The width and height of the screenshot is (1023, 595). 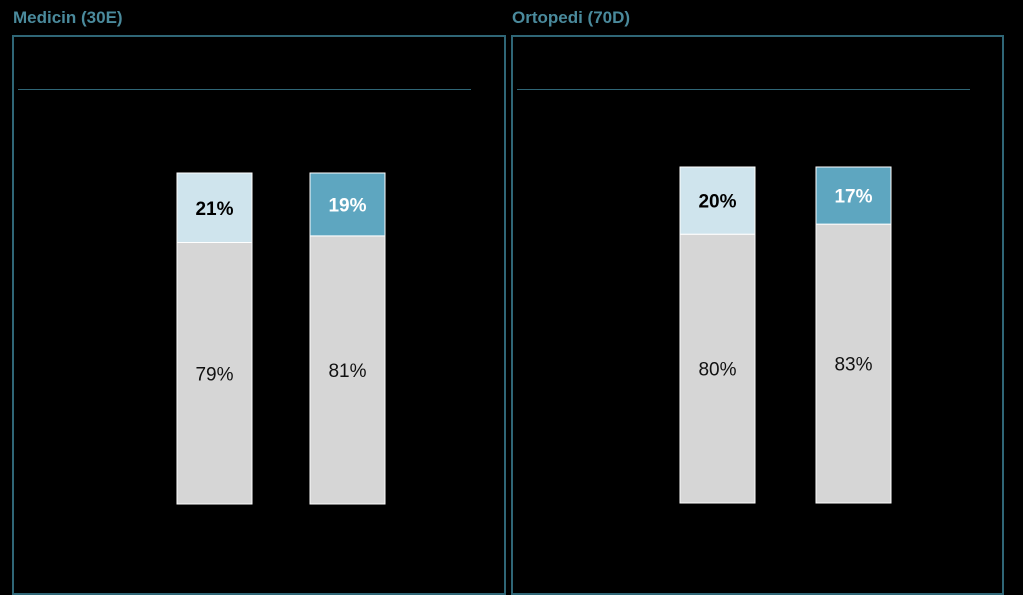 I want to click on data-label: 80%, so click(x=717, y=370).